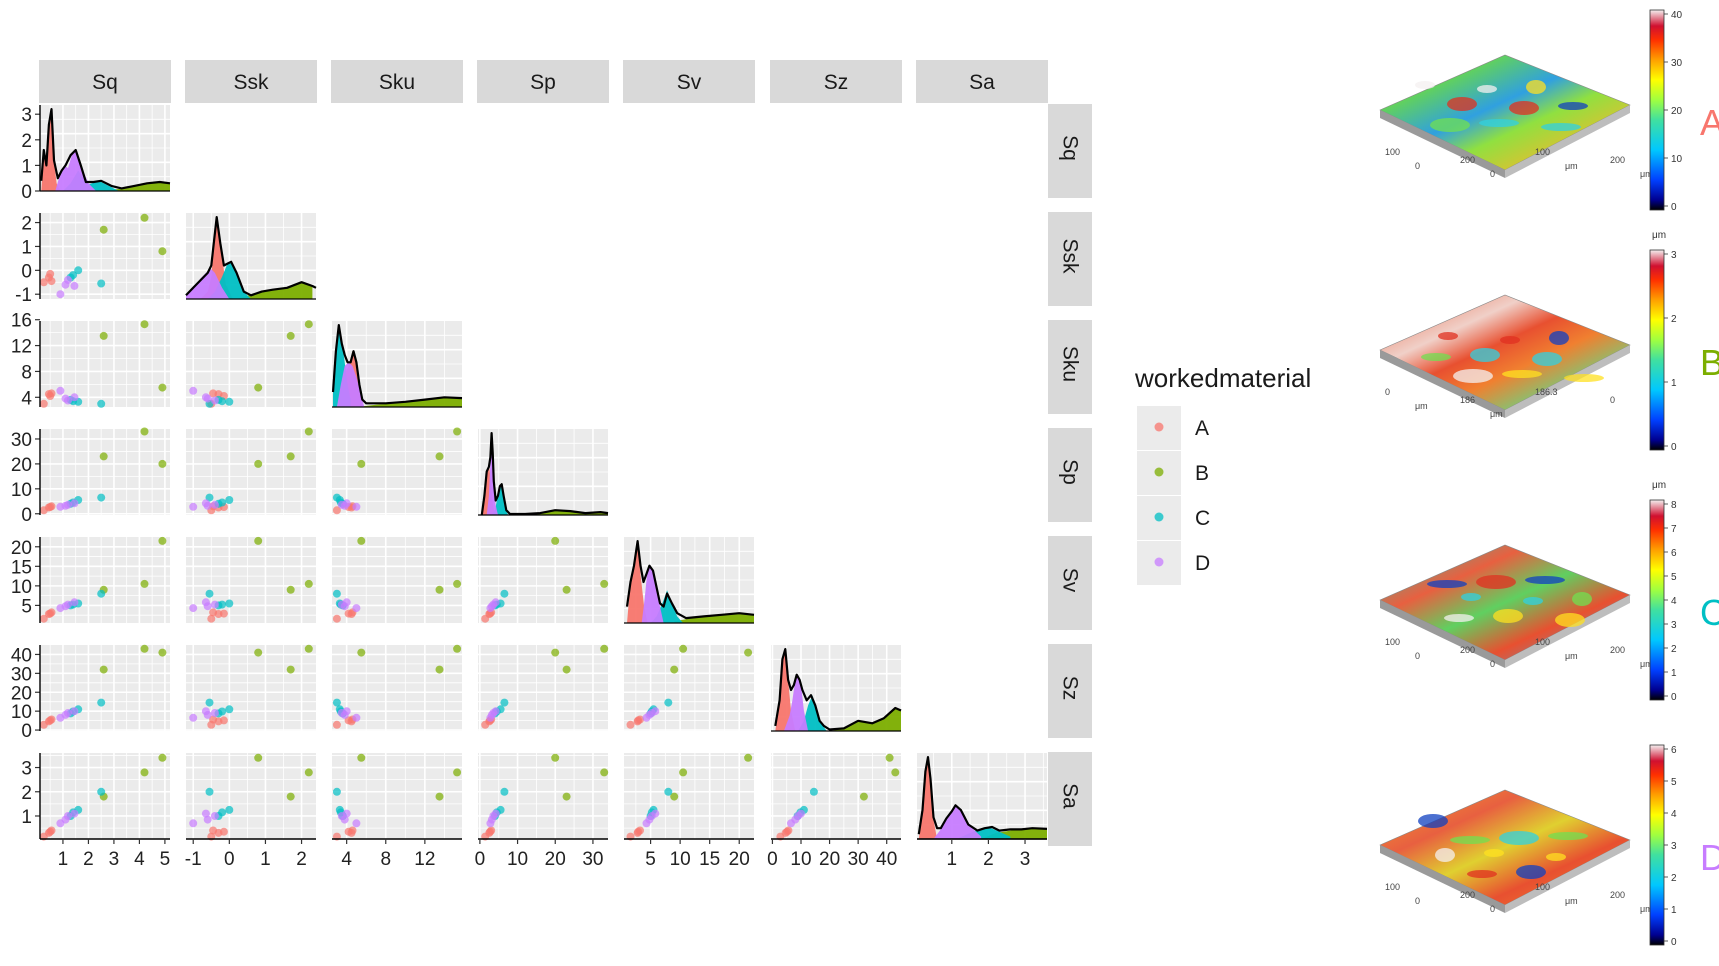 Image resolution: width=1719 pixels, height=966 pixels. What do you see at coordinates (1070, 580) in the screenshot?
I see `row-strip-label: Sv` at bounding box center [1070, 580].